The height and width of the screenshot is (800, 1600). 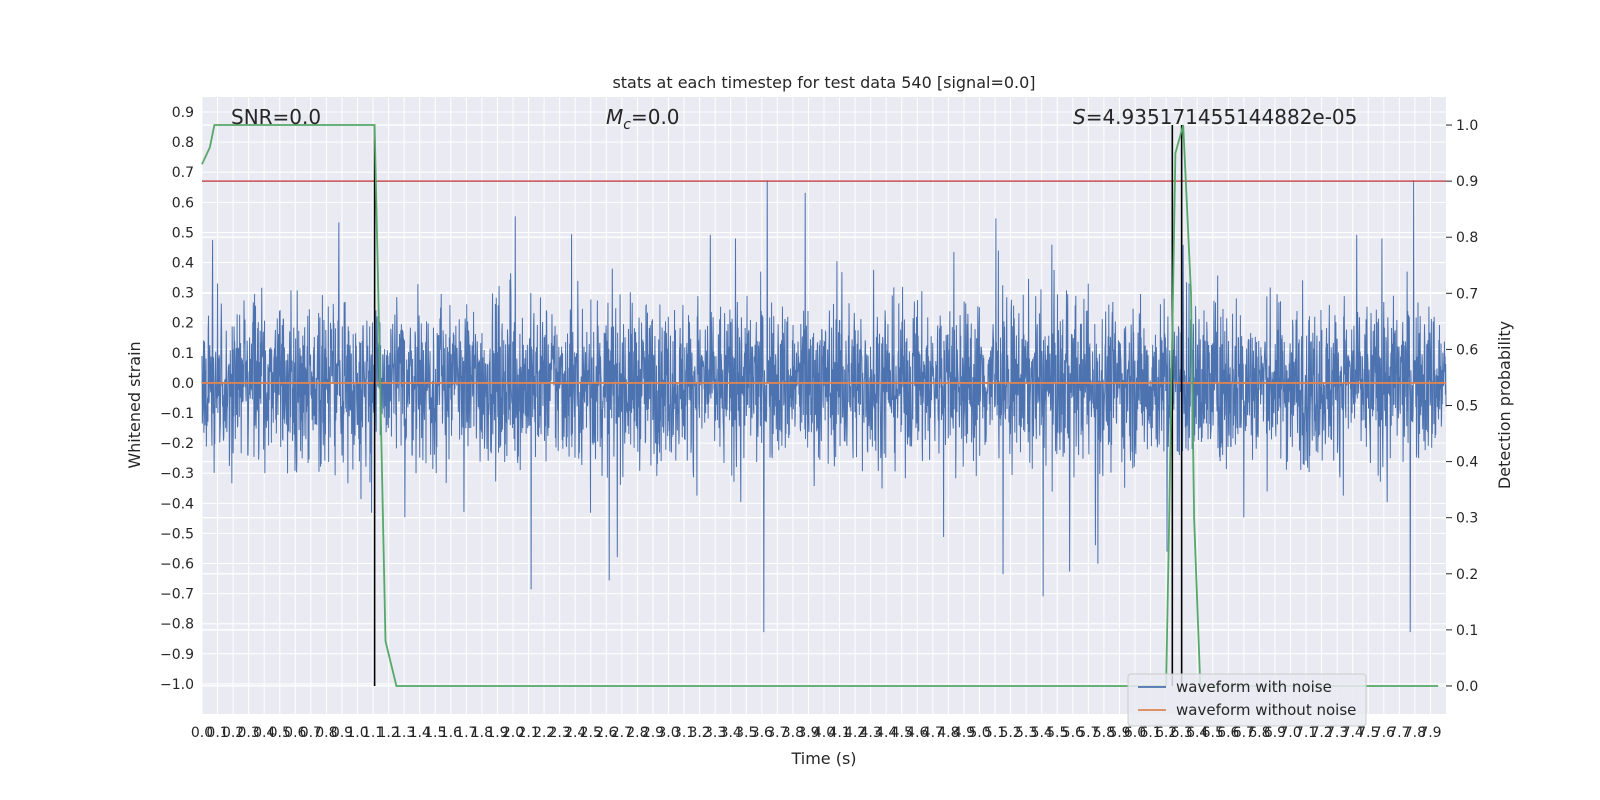 What do you see at coordinates (1467, 182) in the screenshot?
I see `y-right-tick-label: 0.9` at bounding box center [1467, 182].